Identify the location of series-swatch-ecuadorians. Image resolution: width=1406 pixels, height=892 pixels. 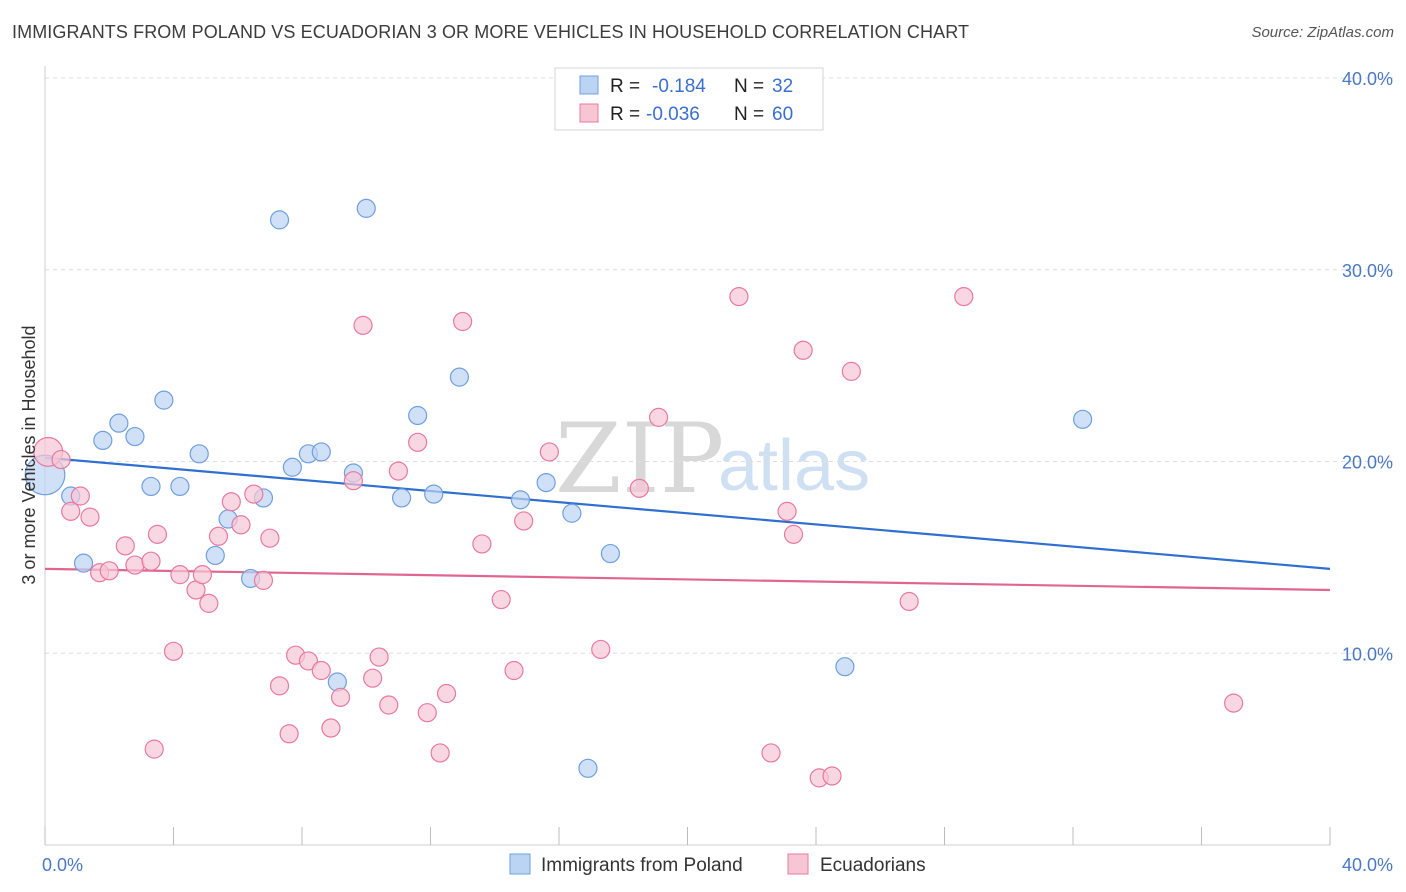
(798, 864).